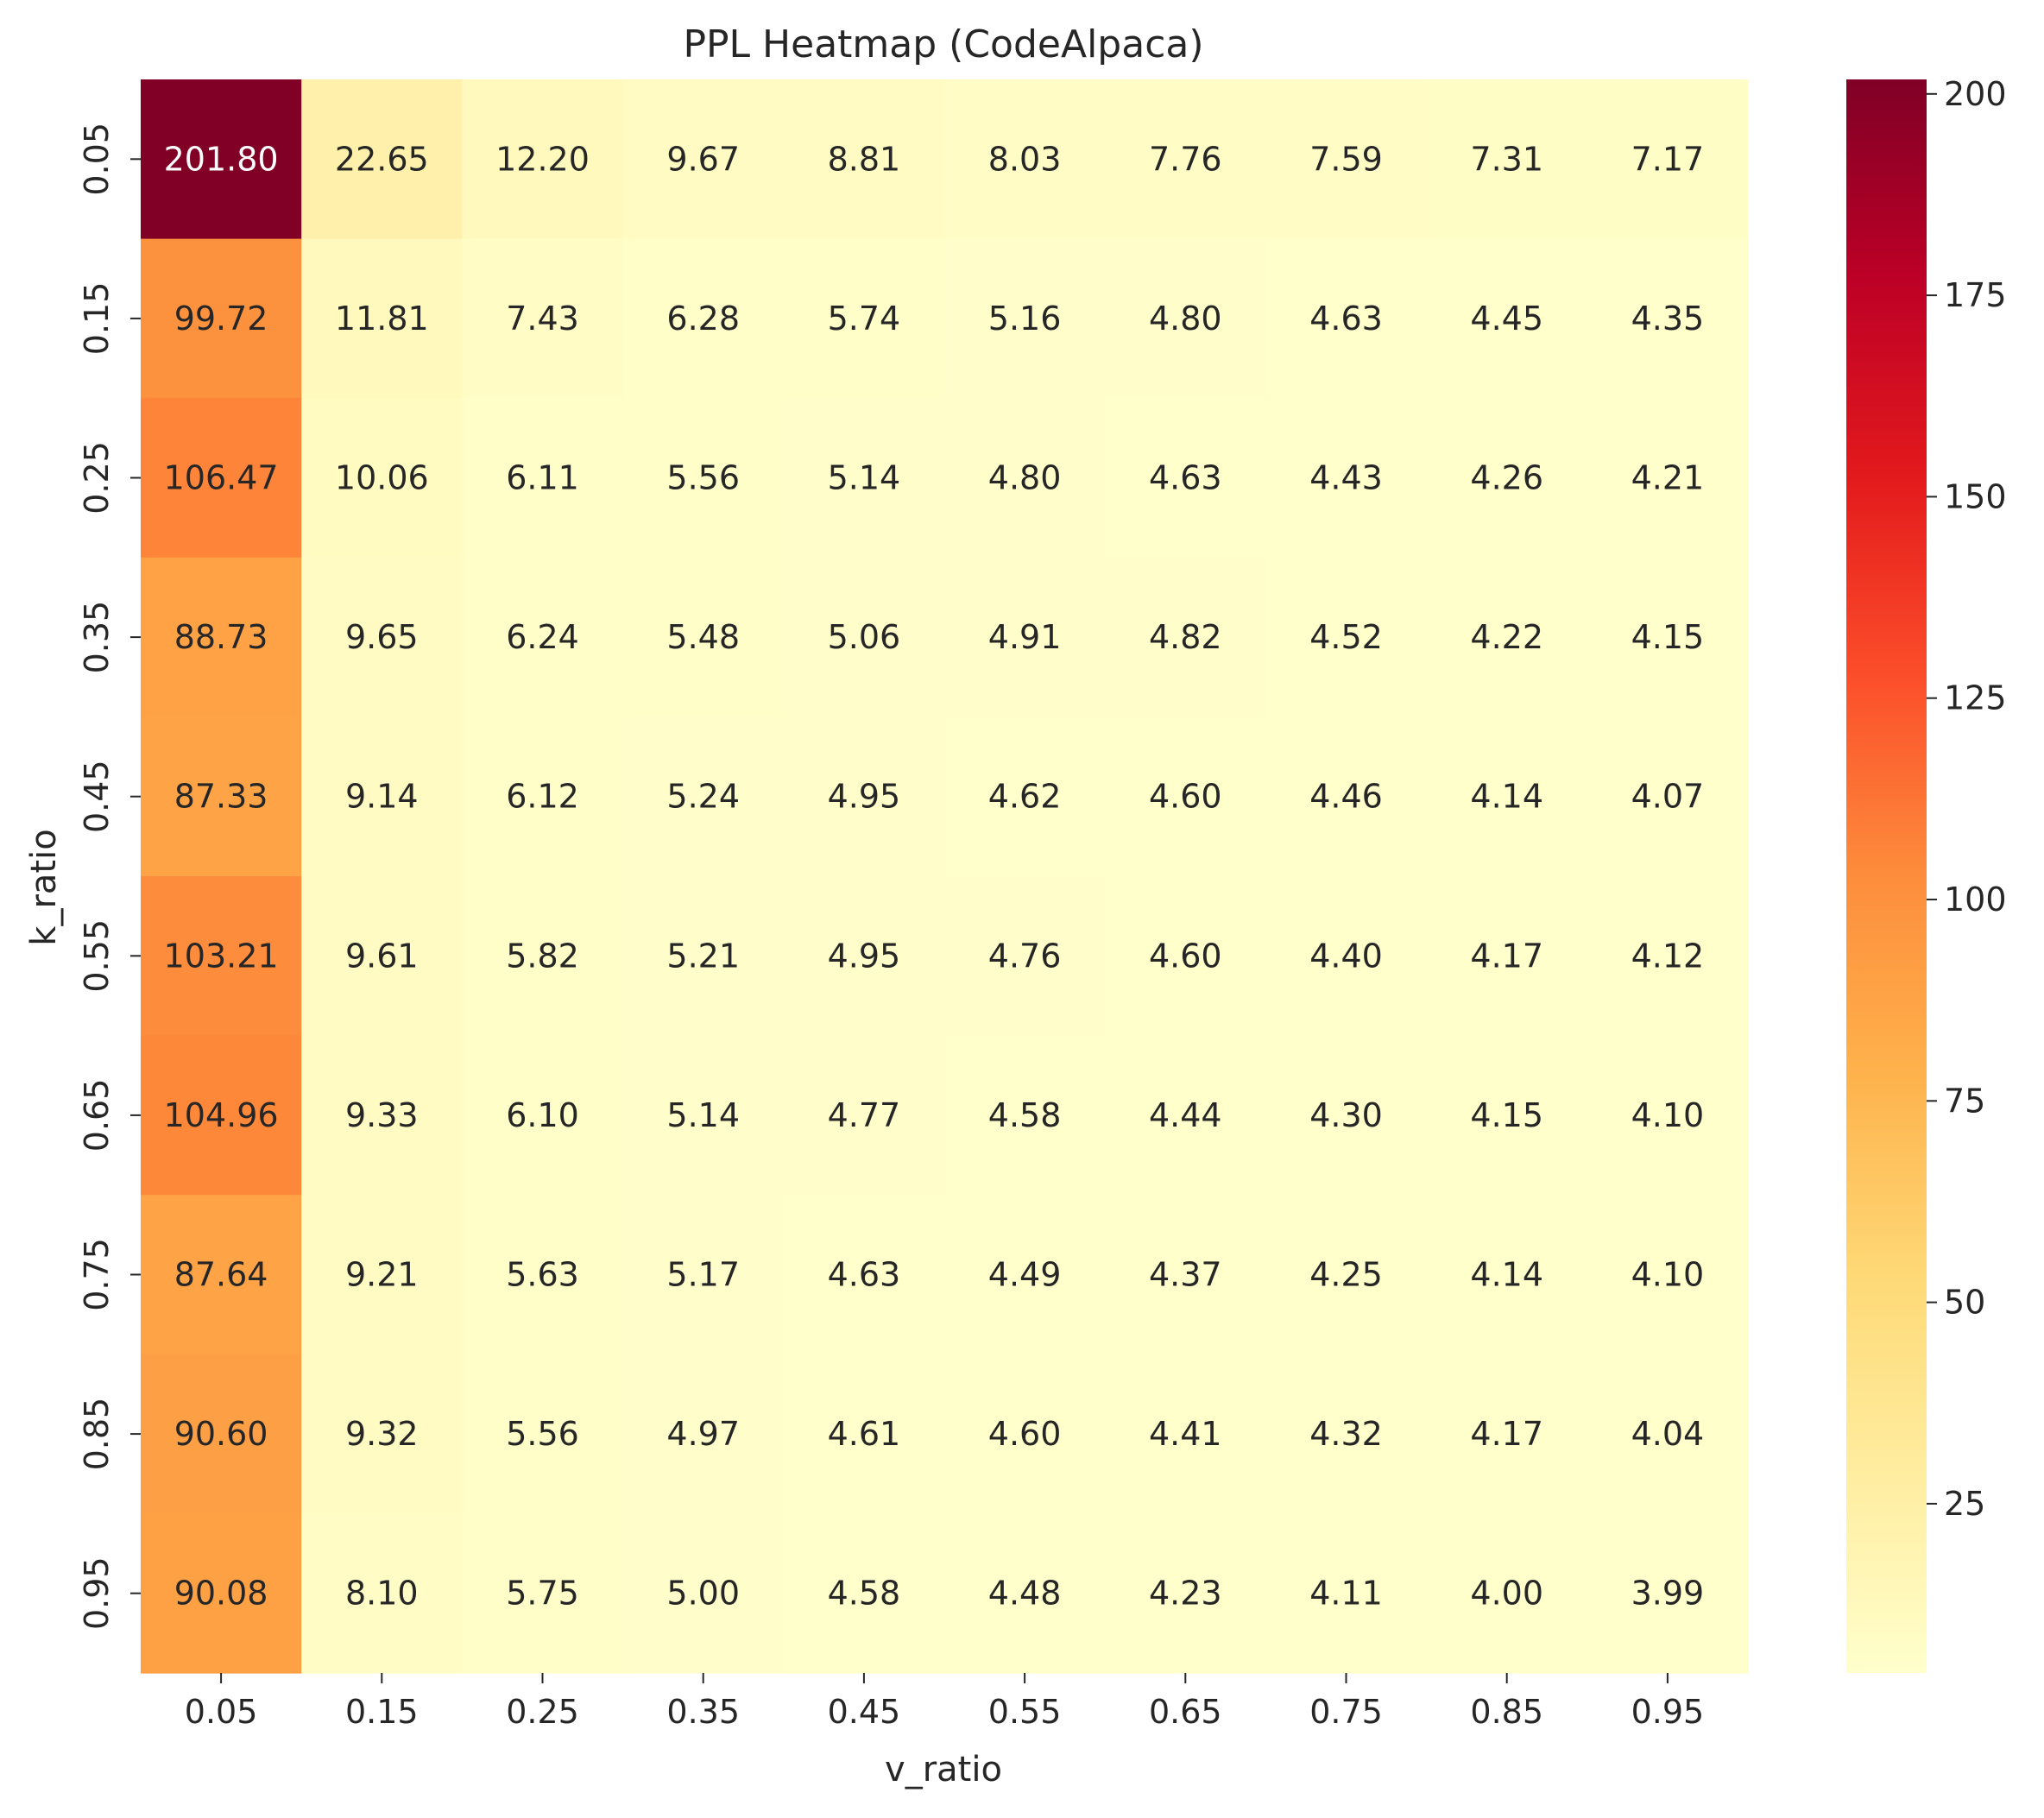  Describe the element at coordinates (542, 1712) in the screenshot. I see `x-tick-label: 0.25` at that location.